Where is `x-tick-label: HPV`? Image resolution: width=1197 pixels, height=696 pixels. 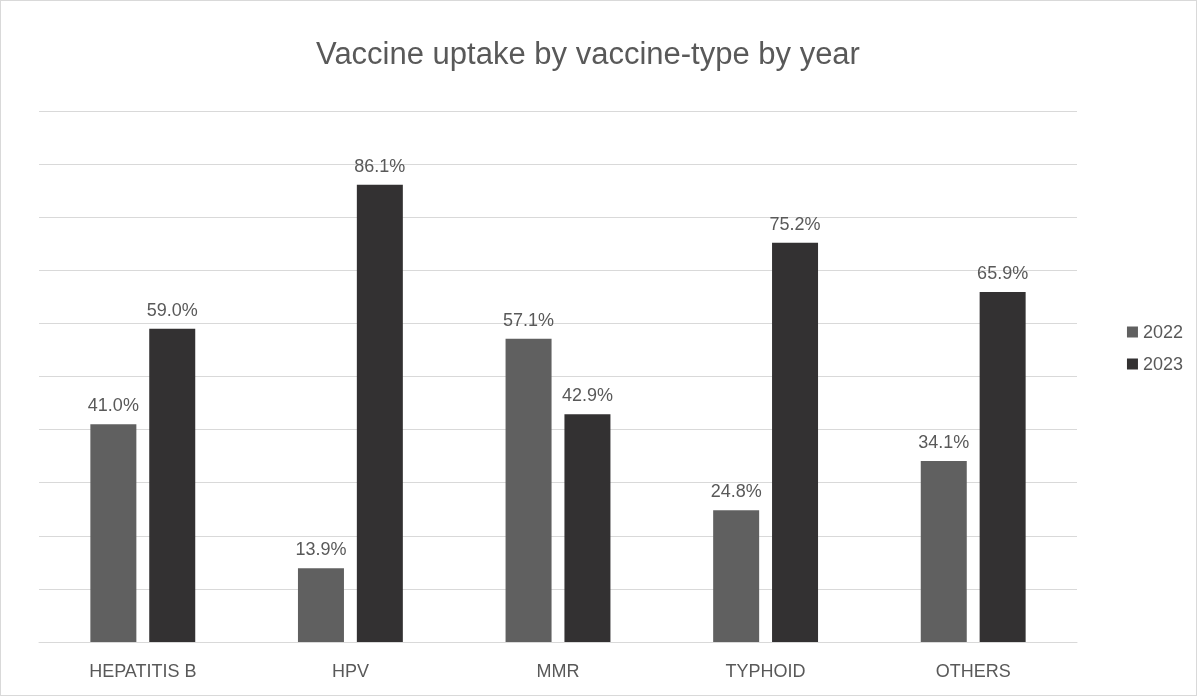
x-tick-label: HPV is located at coordinates (350, 671).